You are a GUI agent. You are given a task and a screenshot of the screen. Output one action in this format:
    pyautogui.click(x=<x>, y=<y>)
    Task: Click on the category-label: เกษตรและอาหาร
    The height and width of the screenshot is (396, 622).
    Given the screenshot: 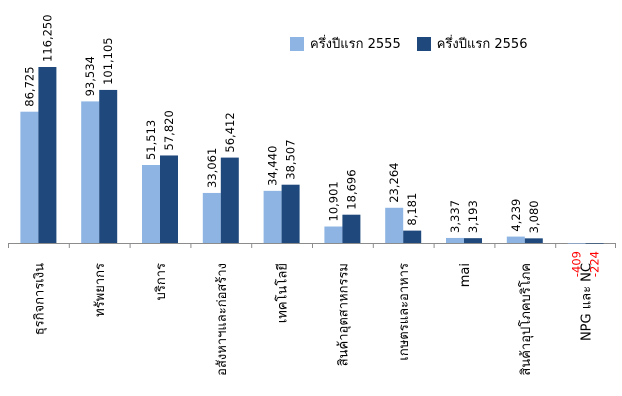 What is the action you would take?
    pyautogui.click(x=404, y=312)
    